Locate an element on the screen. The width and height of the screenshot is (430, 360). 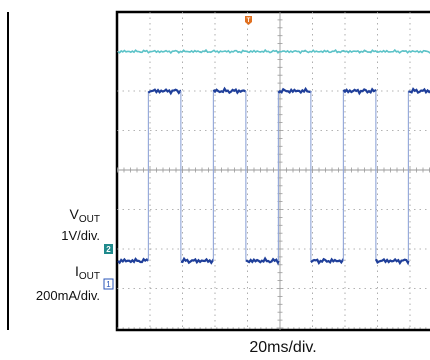
iout-label-name: I is located at coordinates (77, 271).